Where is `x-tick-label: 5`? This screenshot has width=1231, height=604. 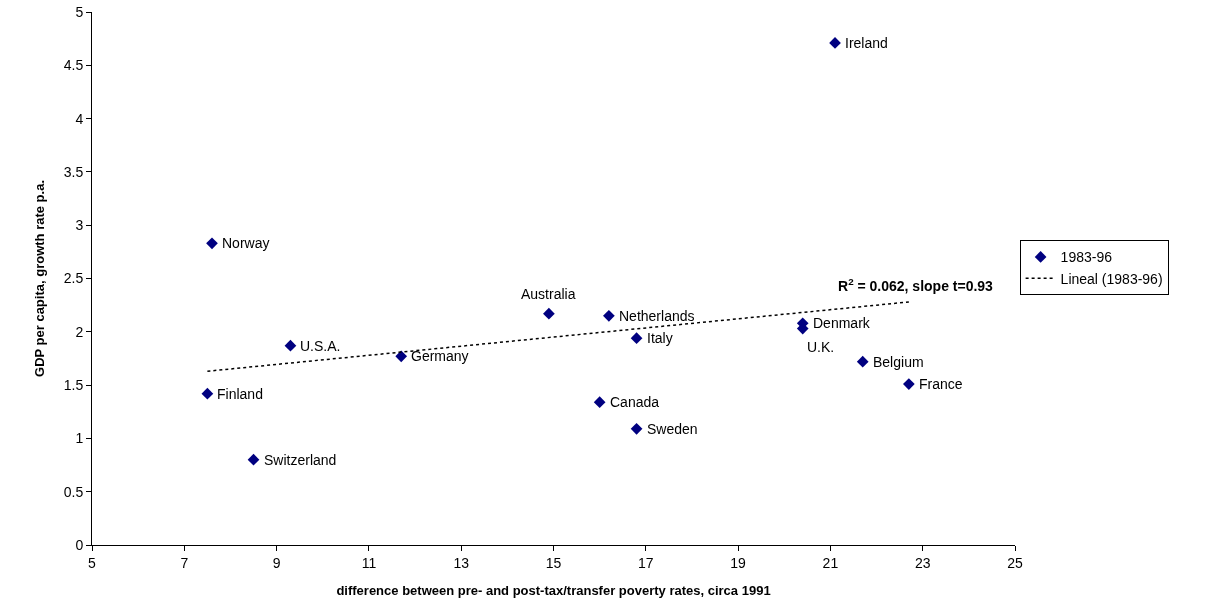 x-tick-label: 5 is located at coordinates (92, 562).